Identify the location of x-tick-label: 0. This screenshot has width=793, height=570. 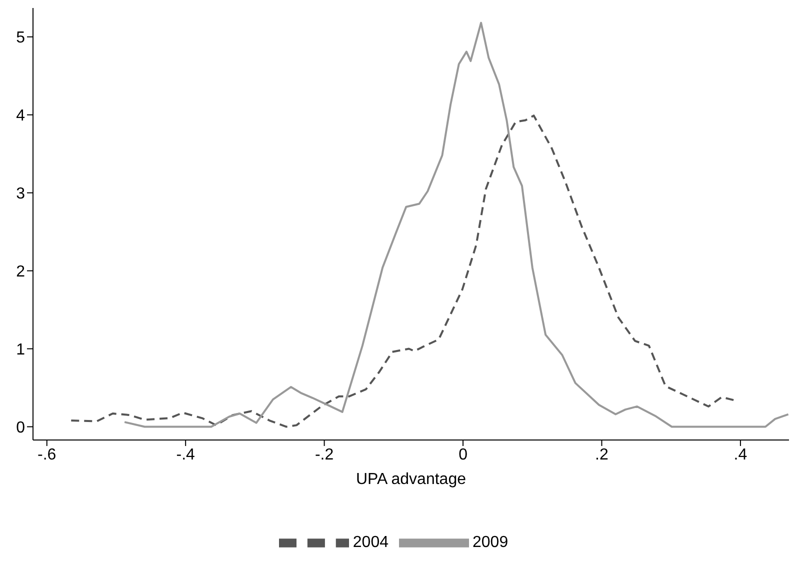
(463, 455).